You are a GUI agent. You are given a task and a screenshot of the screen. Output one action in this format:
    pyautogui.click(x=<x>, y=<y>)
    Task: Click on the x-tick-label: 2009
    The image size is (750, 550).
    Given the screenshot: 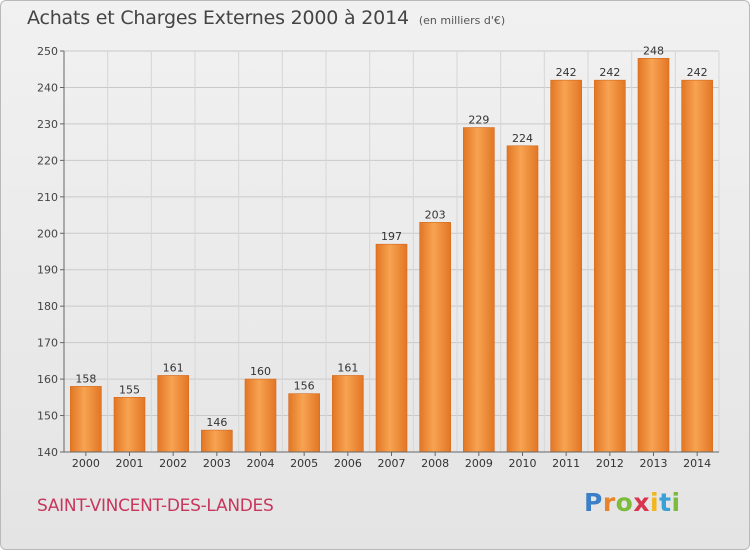 What is the action you would take?
    pyautogui.click(x=479, y=463)
    